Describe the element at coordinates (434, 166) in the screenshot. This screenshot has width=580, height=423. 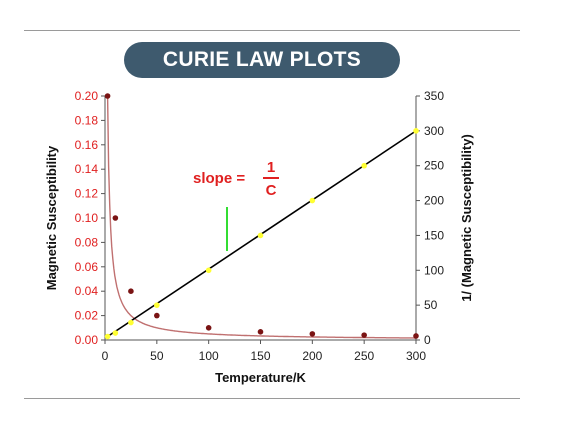
I see `y-right-tick-label: 250` at that location.